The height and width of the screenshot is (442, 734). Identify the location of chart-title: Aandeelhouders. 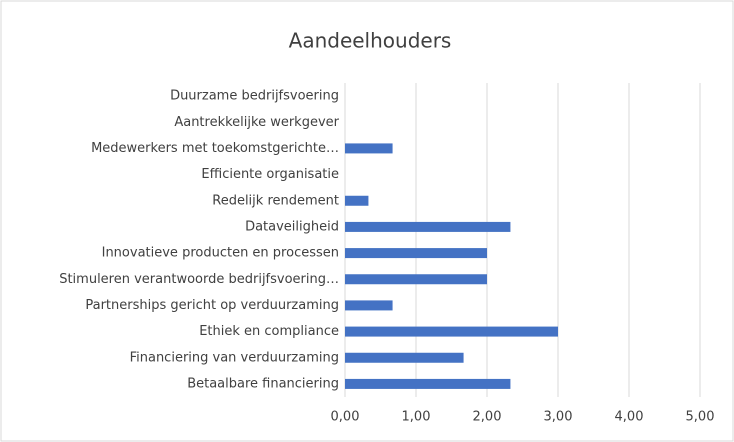
(370, 41).